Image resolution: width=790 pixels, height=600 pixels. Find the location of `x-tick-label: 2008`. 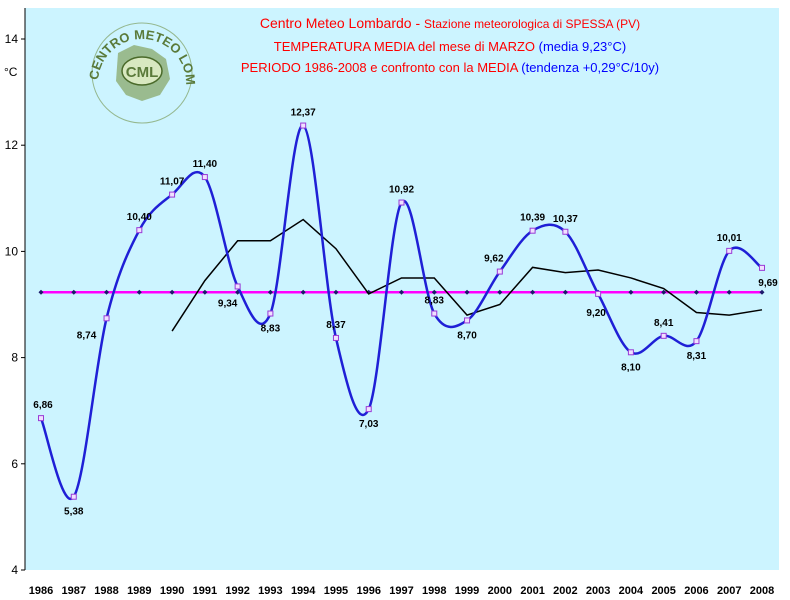

x-tick-label: 2008 is located at coordinates (762, 591).